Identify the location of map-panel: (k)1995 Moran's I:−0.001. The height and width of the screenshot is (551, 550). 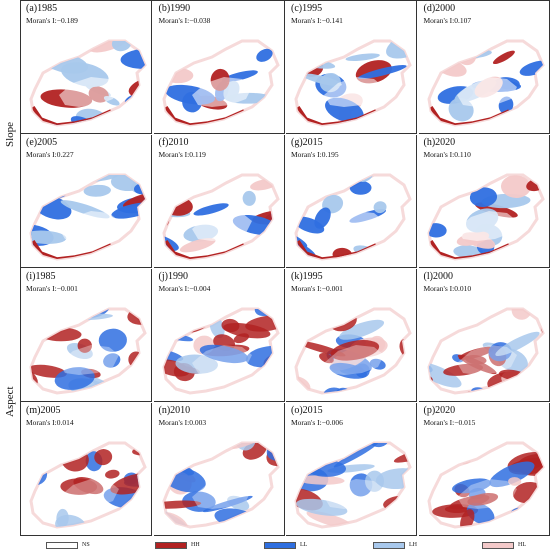
(351, 335).